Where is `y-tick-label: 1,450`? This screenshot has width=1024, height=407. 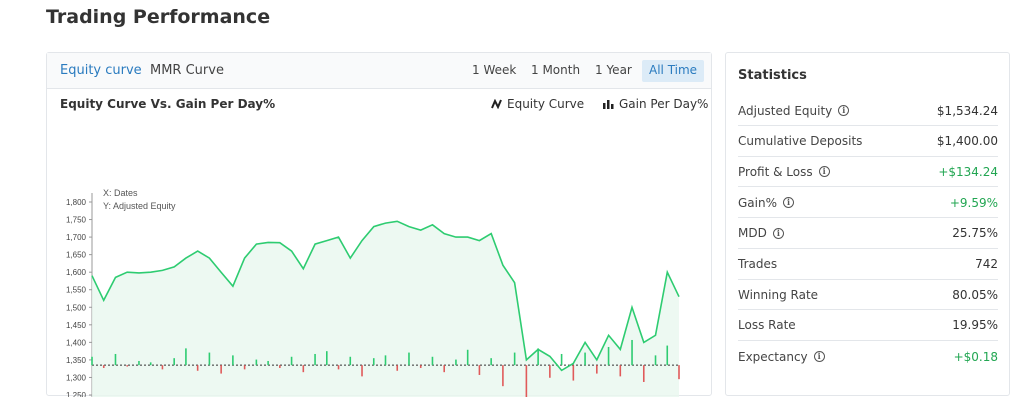
y-tick-label: 1,450 is located at coordinates (76, 325).